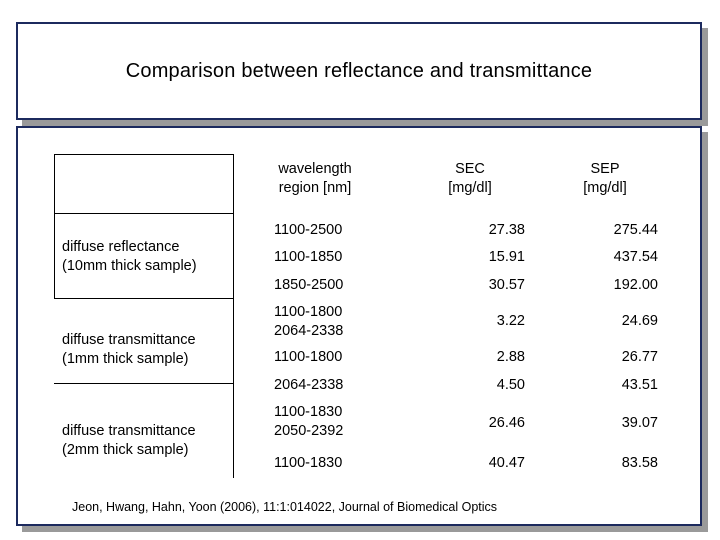  I want to click on group-label-line2: (2mm thick sample), so click(125, 450).